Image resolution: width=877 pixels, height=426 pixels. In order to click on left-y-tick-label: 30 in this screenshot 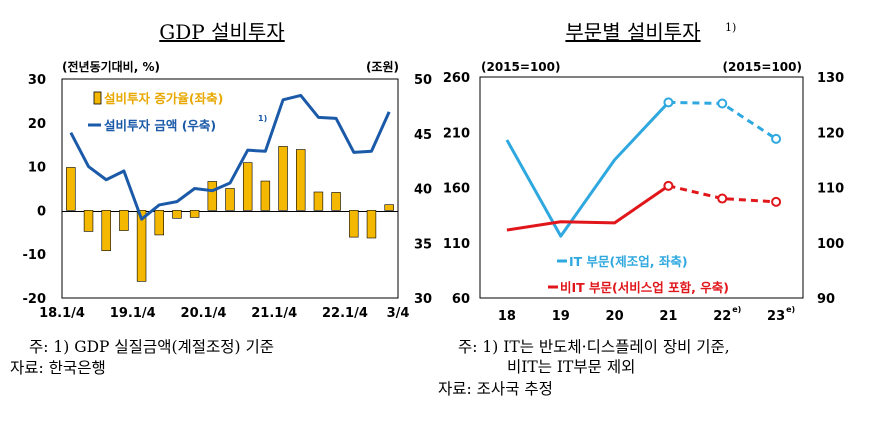, I will do `click(37, 80)`.